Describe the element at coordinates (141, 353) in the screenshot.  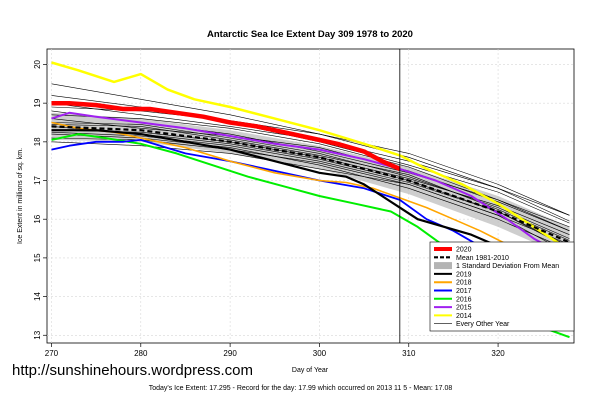
I see `x-tick-label: 280` at that location.